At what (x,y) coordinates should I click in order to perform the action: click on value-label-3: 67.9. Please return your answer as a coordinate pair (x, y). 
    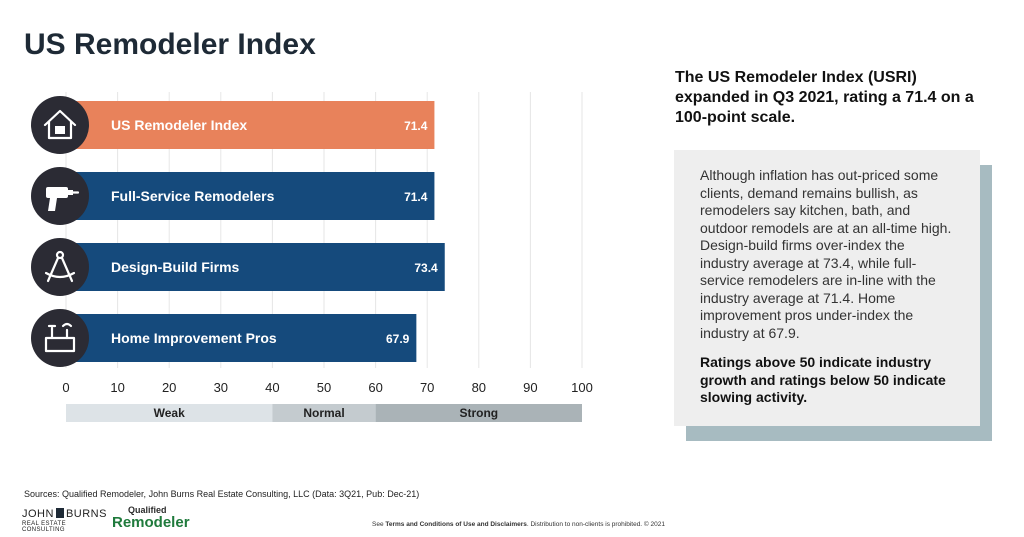
    Looking at the image, I should click on (398, 339).